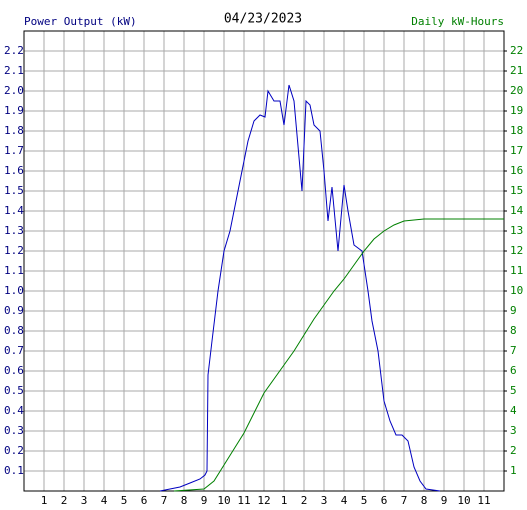 The width and height of the screenshot is (527, 510). I want to click on y2-tick-label: 10, so click(516, 290).